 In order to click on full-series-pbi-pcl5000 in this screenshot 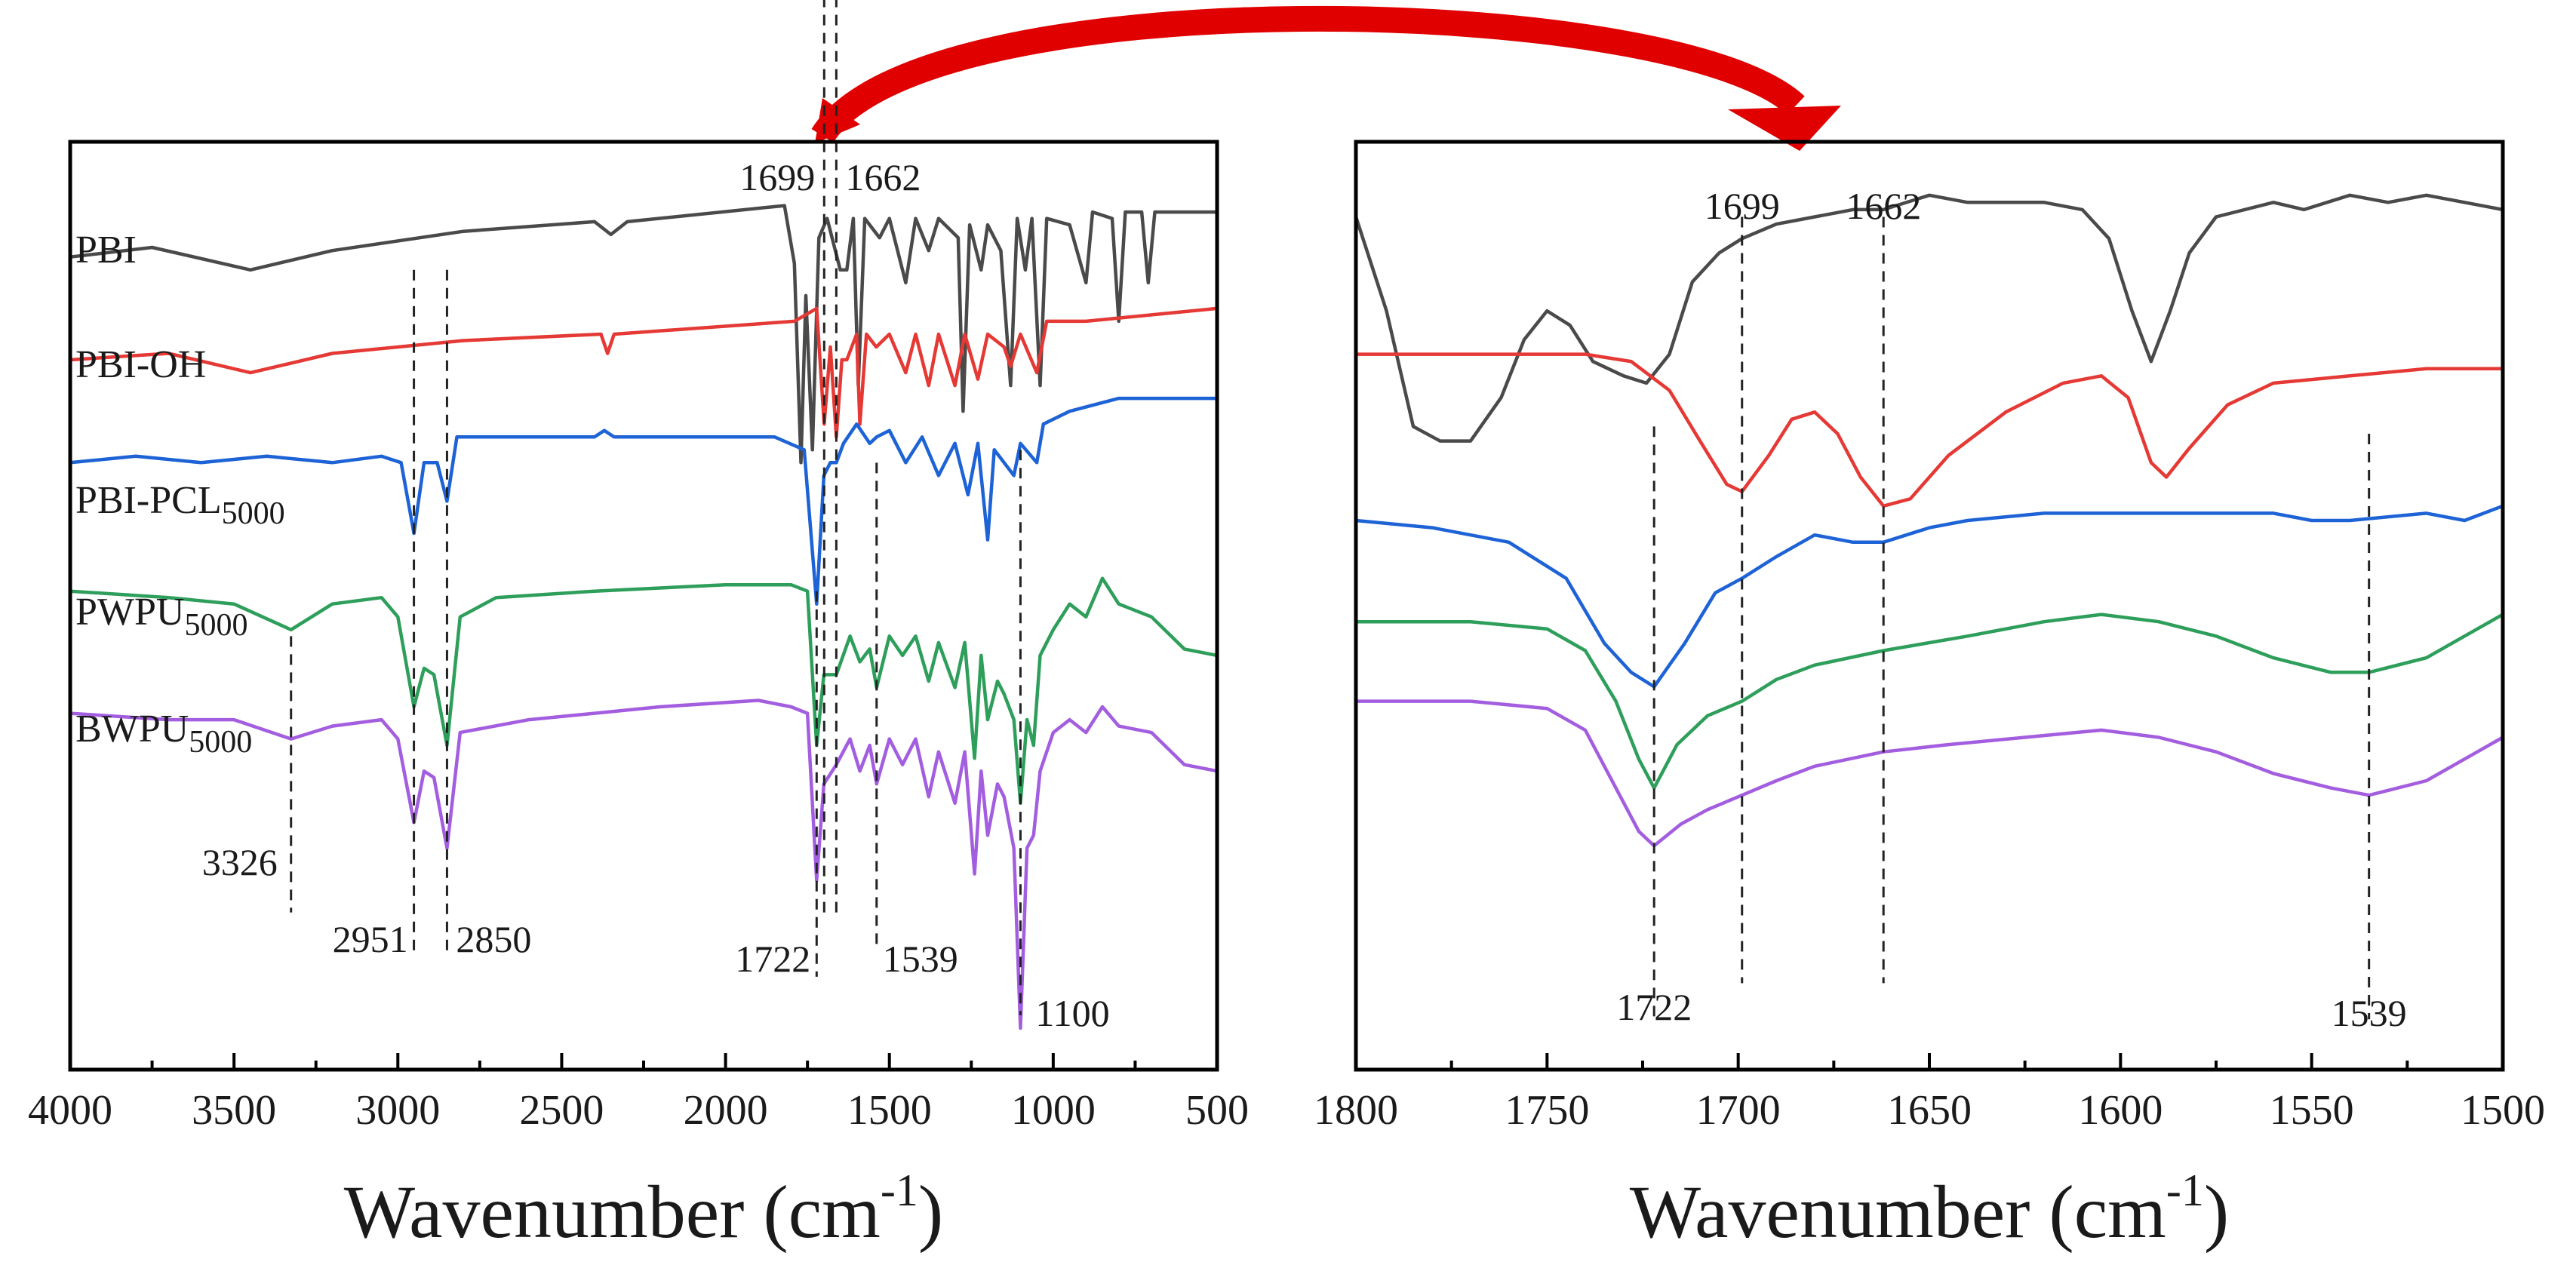, I will do `click(643, 501)`.